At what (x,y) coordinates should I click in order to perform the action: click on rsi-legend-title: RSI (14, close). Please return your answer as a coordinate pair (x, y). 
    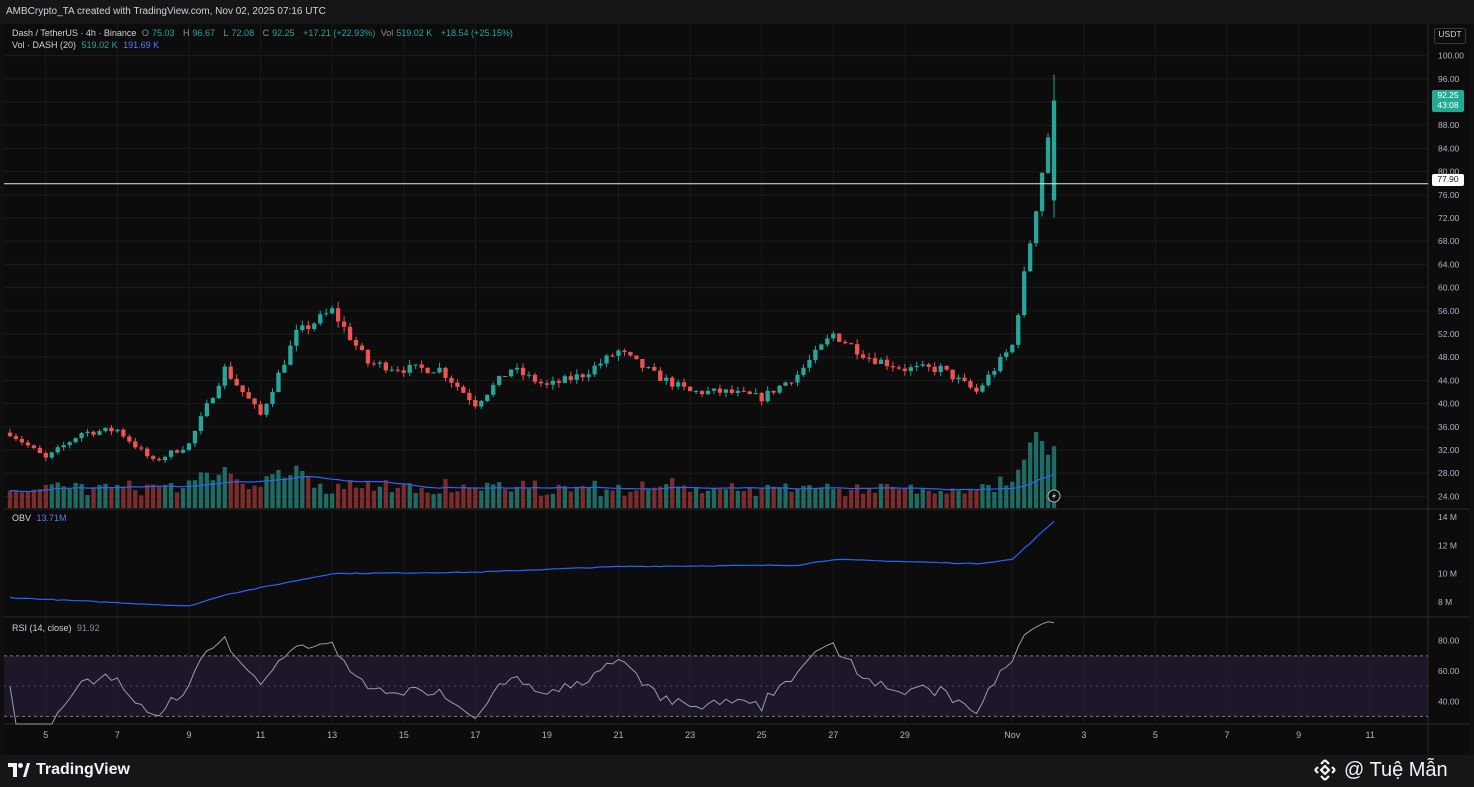
    Looking at the image, I should click on (42, 628).